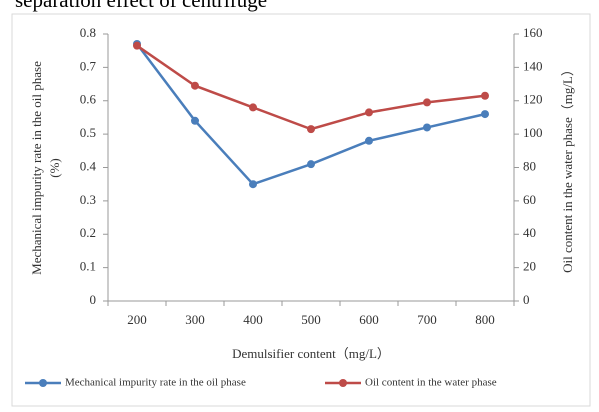 This screenshot has height=412, width=599. What do you see at coordinates (54, 168) in the screenshot?
I see `y-axis-label: (%)` at bounding box center [54, 168].